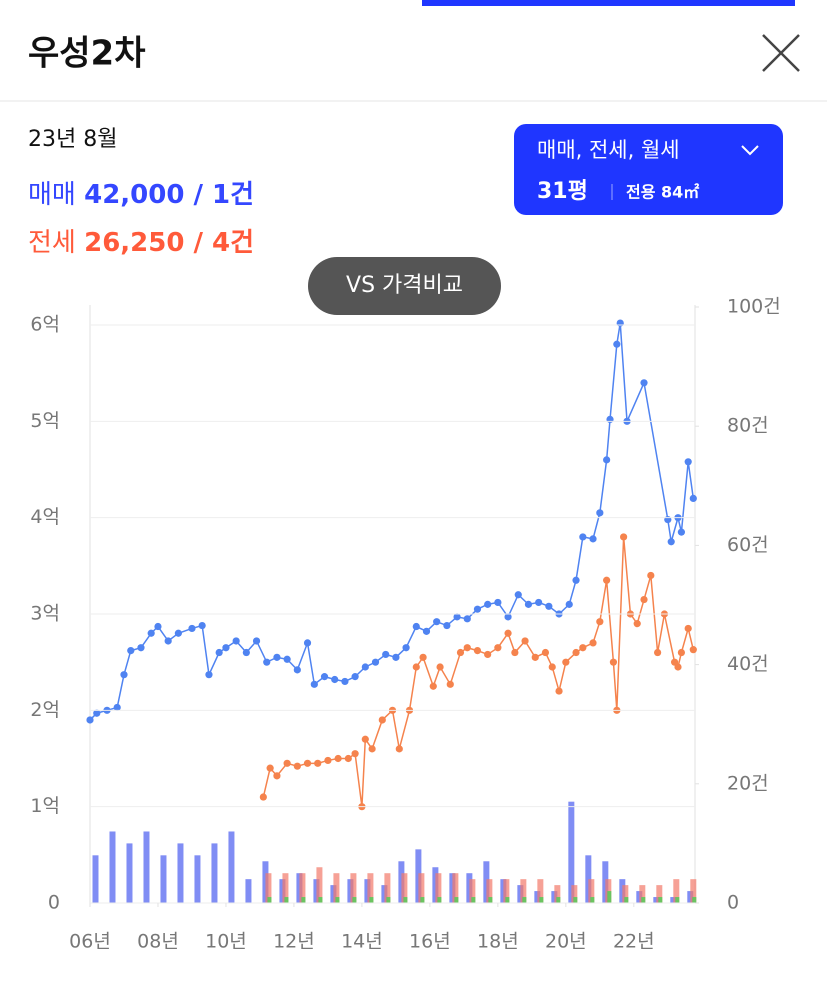 This screenshot has width=827, height=990. What do you see at coordinates (634, 942) in the screenshot?
I see `x-tick-label: 22년` at bounding box center [634, 942].